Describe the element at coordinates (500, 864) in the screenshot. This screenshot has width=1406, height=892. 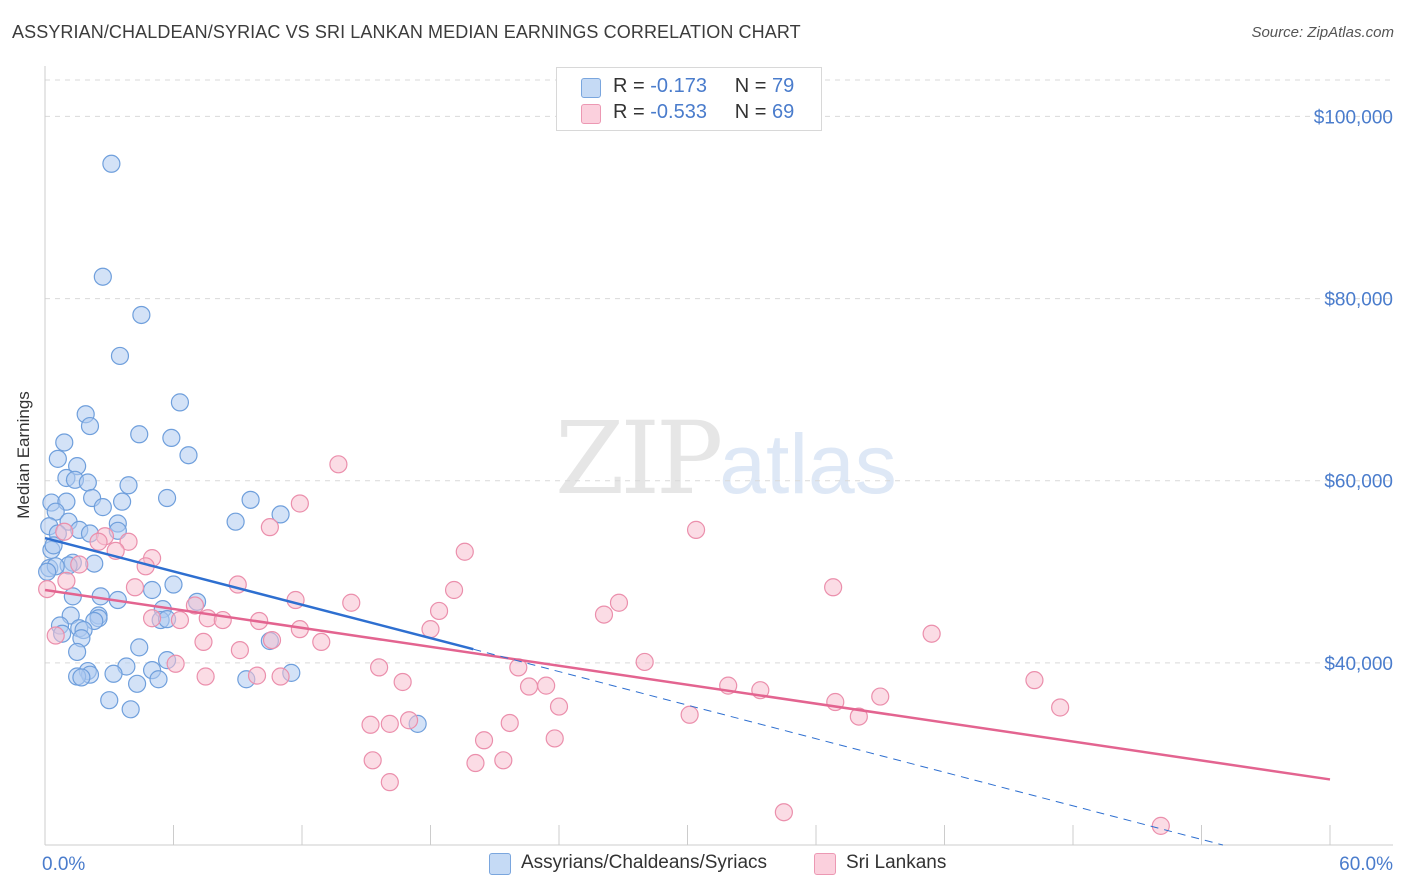
I see `legend-swatch-blue` at that location.